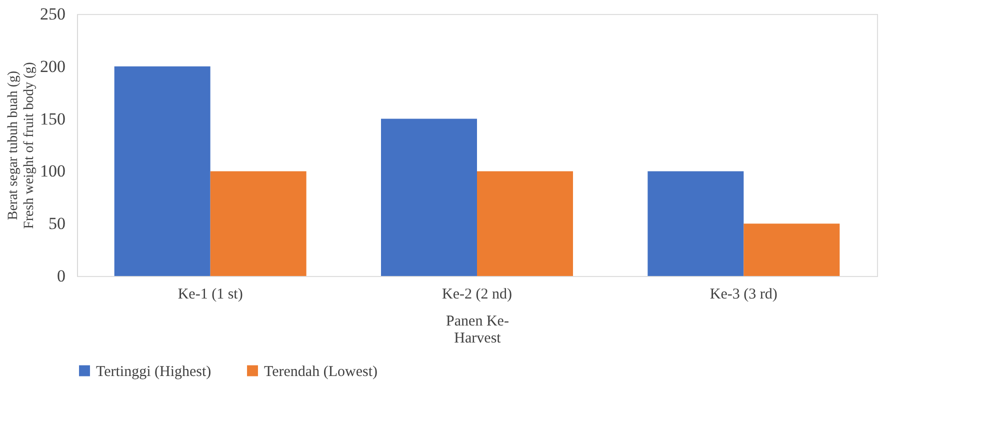 The image size is (998, 439). I want to click on x-tick-label: Ke-2 (2 nd), so click(477, 294).